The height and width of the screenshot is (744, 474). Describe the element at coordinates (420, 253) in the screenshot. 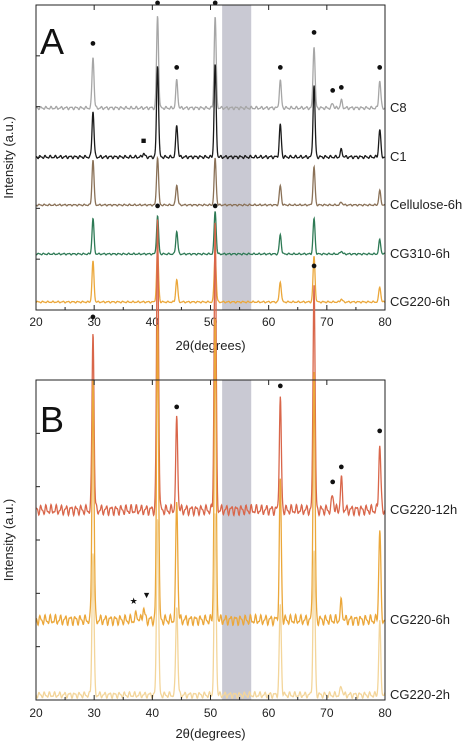

I see `series-label: CG310-6h` at that location.